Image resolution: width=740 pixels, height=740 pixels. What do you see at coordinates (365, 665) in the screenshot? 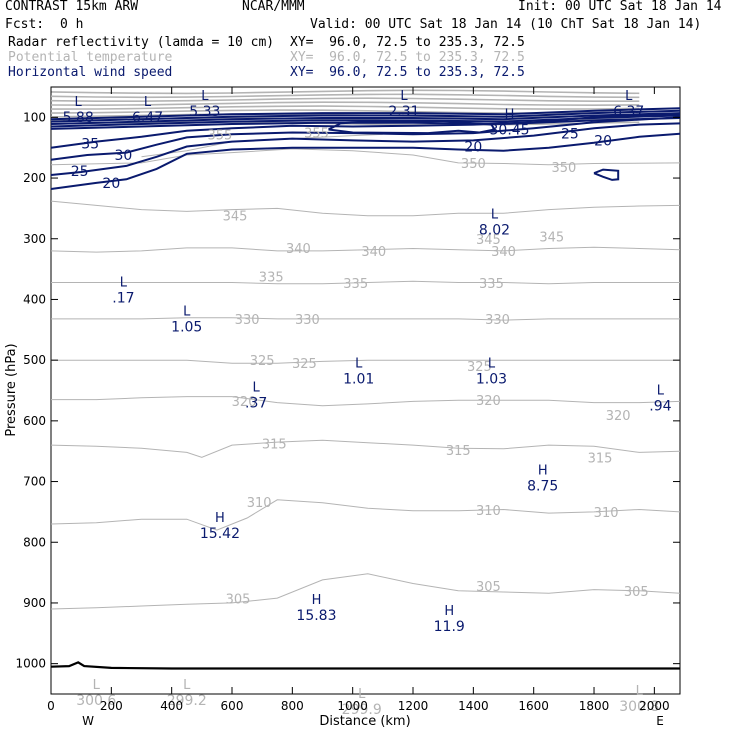
I see `terrain-surface` at bounding box center [365, 665].